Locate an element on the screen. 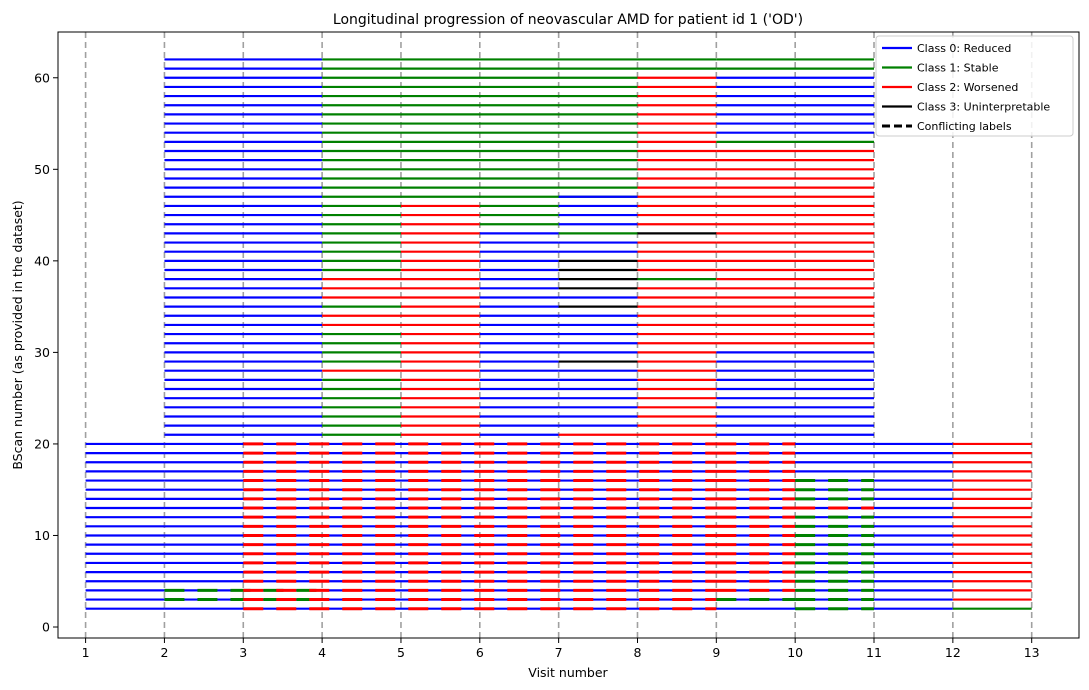 The image size is (1089, 690). legend-label: Class 3: Uninterpretable is located at coordinates (983, 107).